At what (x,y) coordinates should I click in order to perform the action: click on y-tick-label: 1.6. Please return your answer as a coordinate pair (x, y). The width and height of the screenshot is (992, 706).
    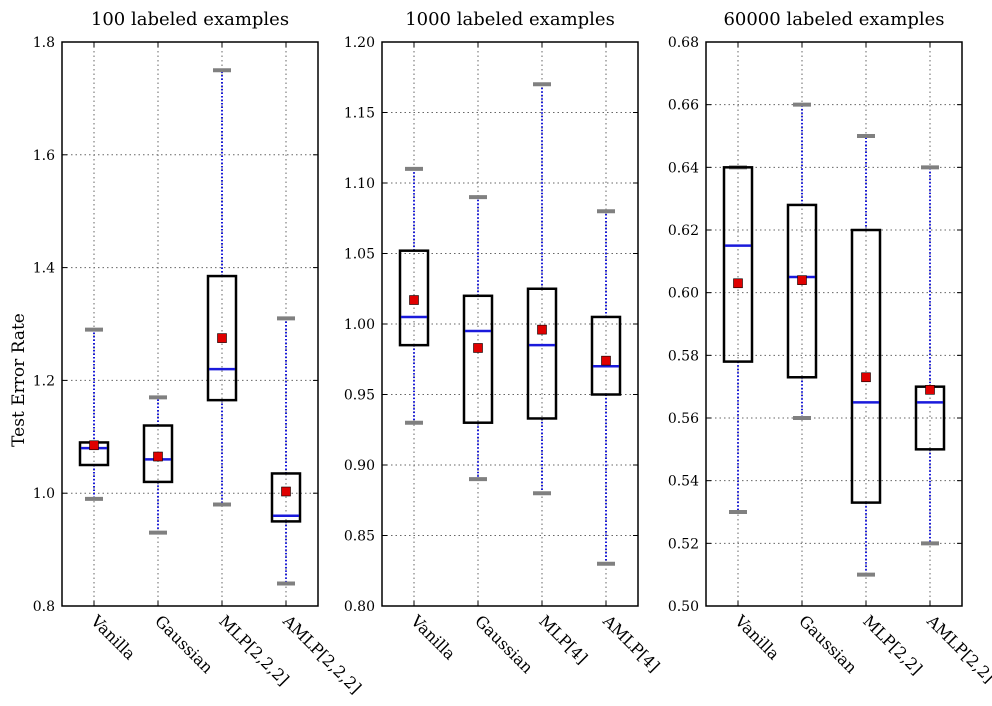
    Looking at the image, I should click on (44, 156).